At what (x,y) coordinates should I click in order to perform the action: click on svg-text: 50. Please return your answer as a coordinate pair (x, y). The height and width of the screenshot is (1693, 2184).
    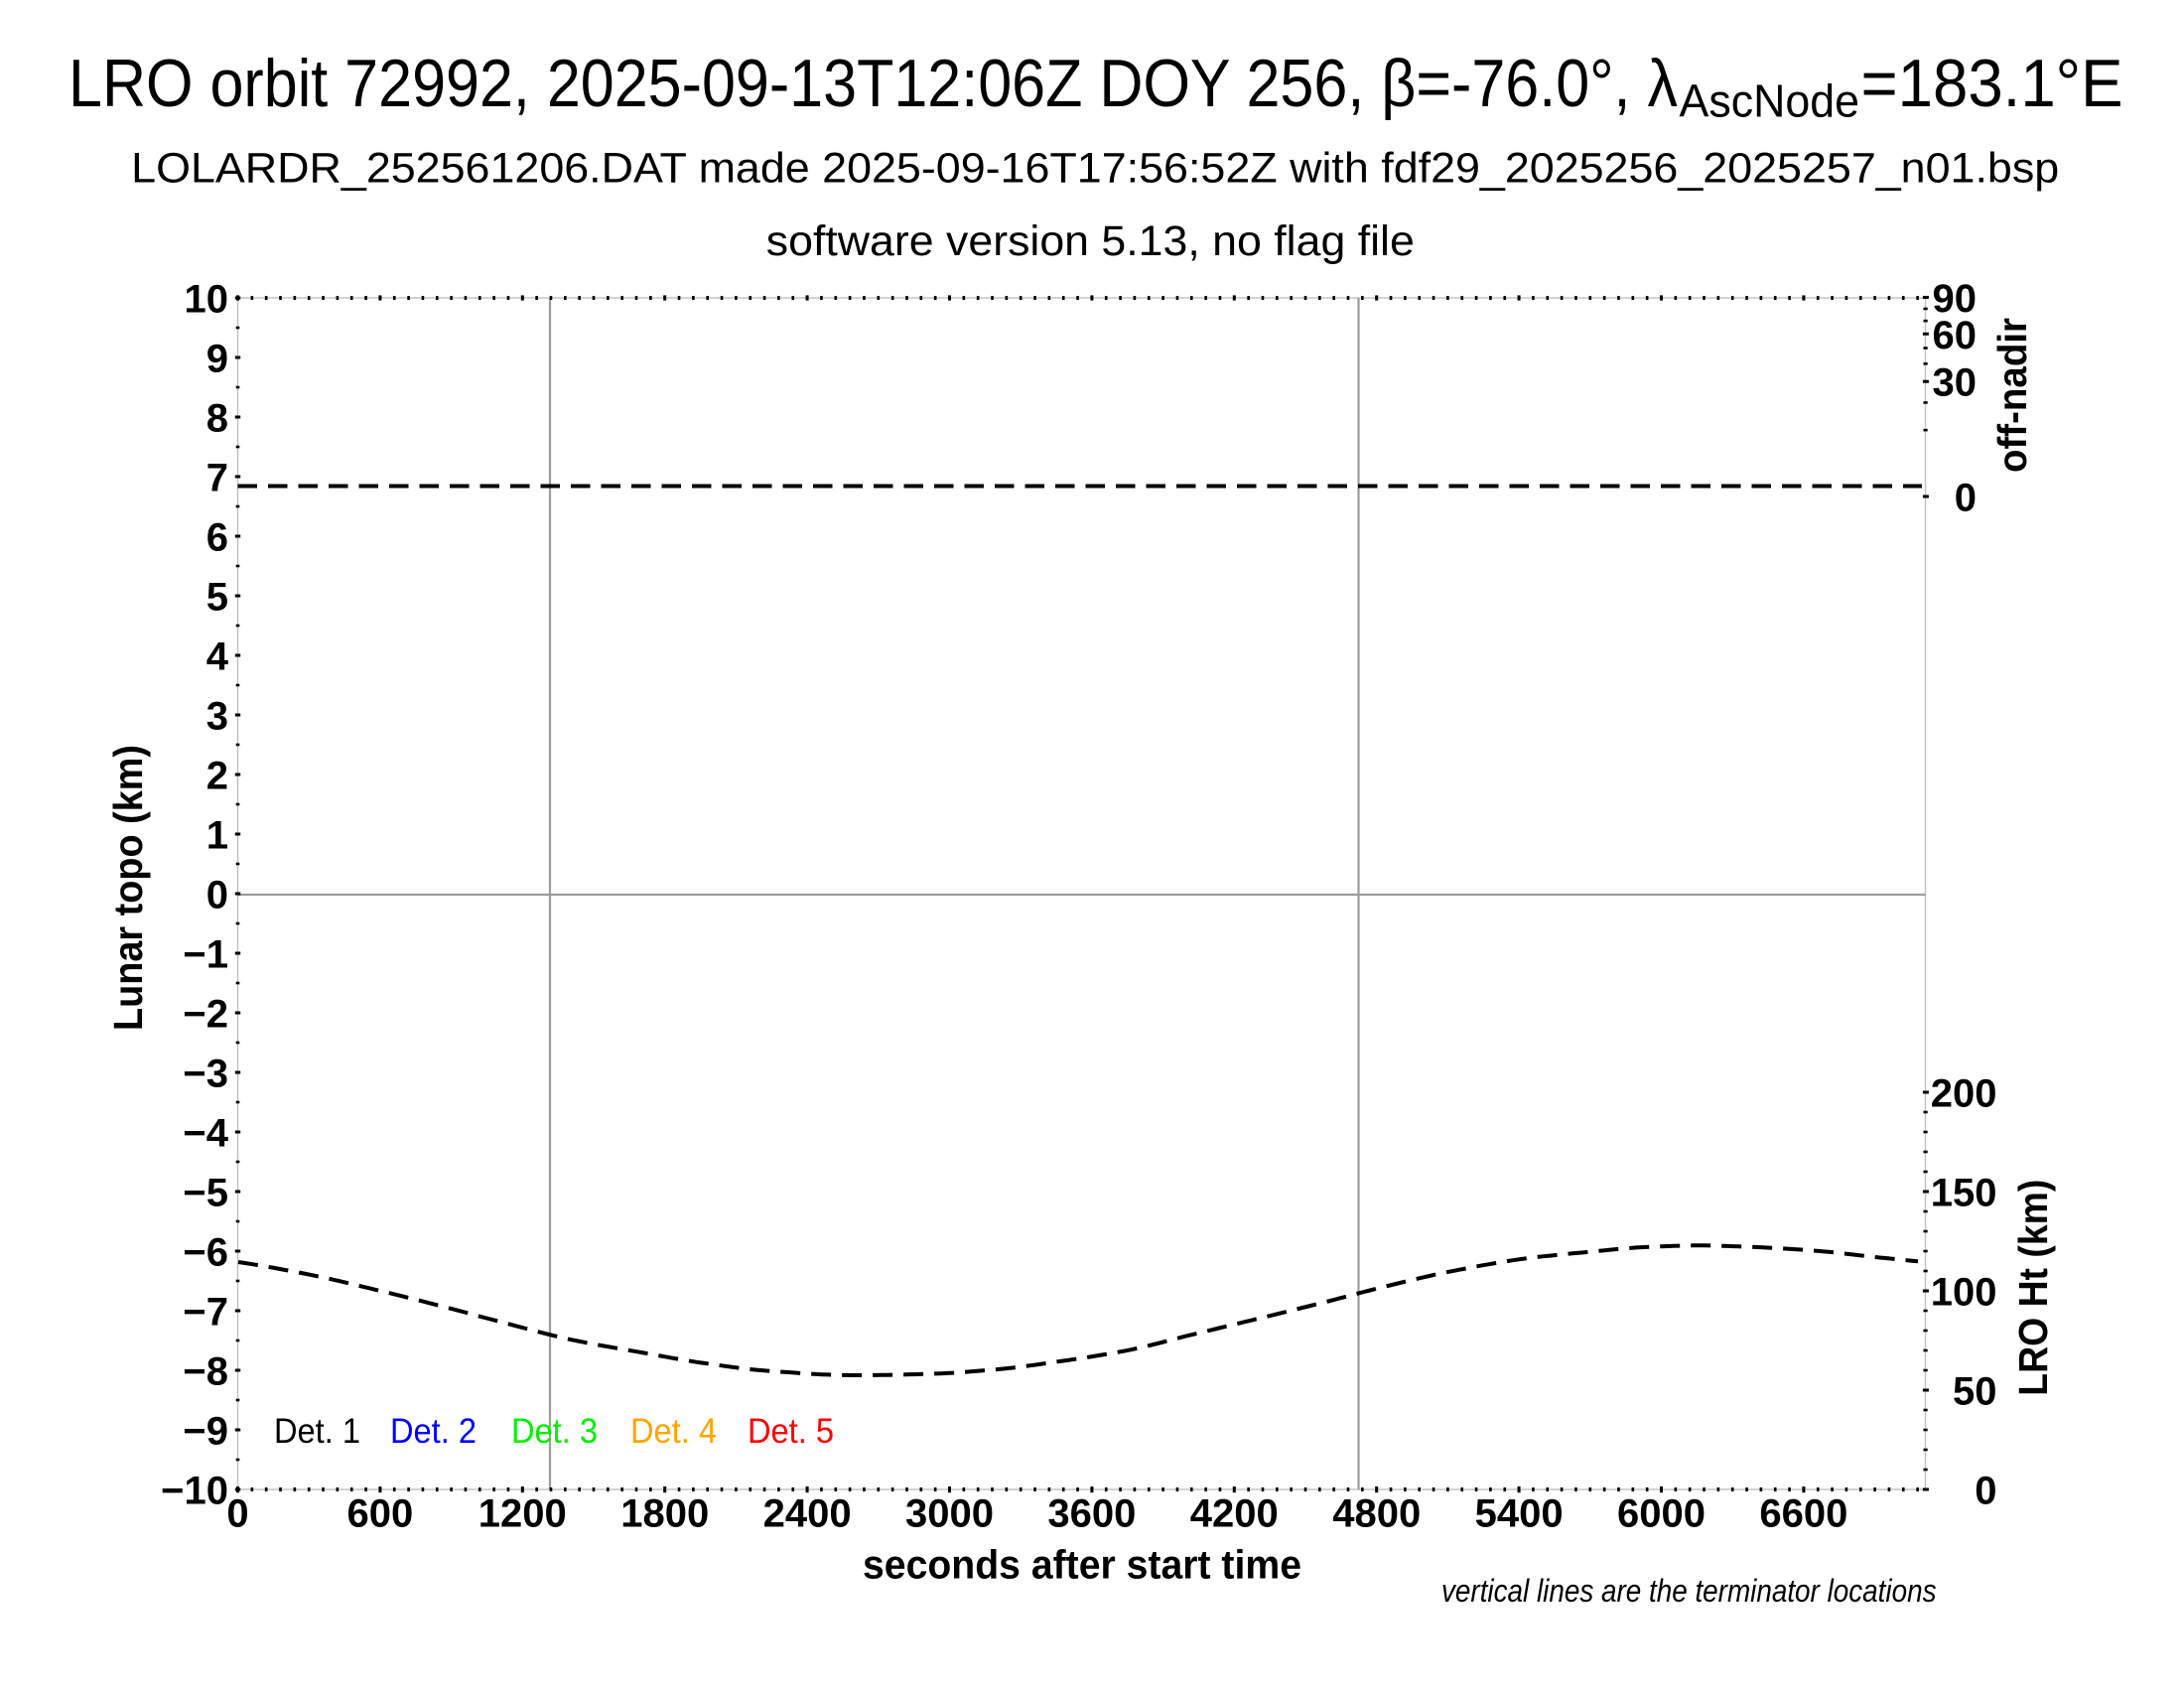
    Looking at the image, I should click on (1975, 1392).